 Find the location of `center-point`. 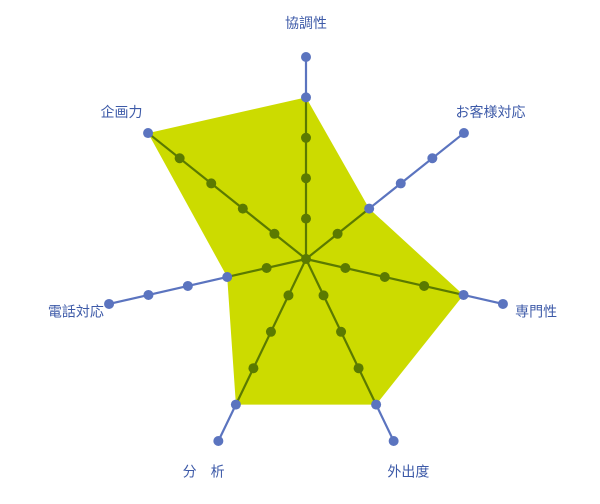

center-point is located at coordinates (306, 259).